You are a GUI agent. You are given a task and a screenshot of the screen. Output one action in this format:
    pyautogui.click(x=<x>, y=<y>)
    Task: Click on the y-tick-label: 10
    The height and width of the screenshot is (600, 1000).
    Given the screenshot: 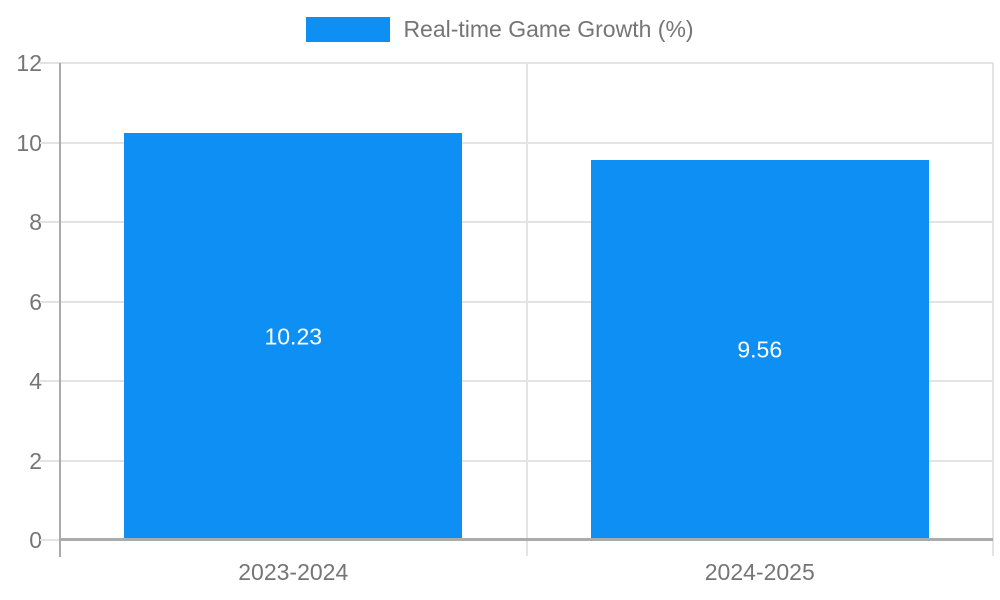 What is the action you would take?
    pyautogui.click(x=29, y=142)
    